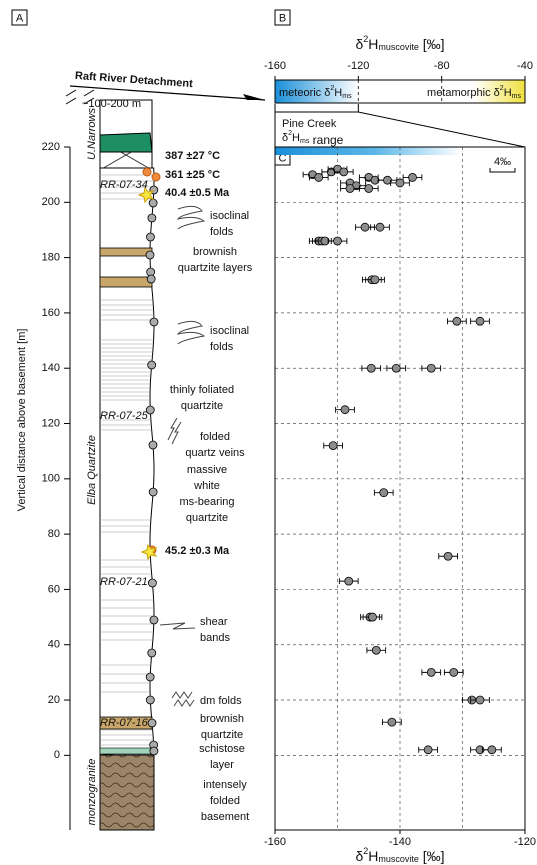 This screenshot has width=537, height=865. I want to click on symbol-sub: muscovite, so click(398, 47).